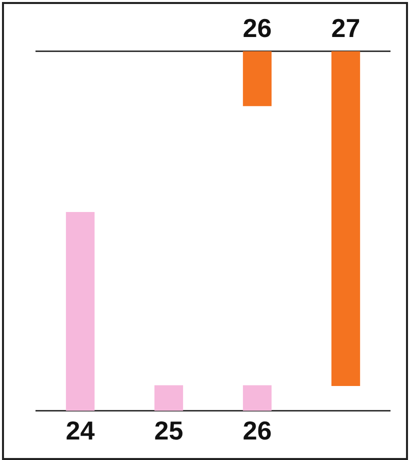 Image resolution: width=410 pixels, height=460 pixels. Describe the element at coordinates (169, 431) in the screenshot. I see `x-tick-label: 25` at that location.